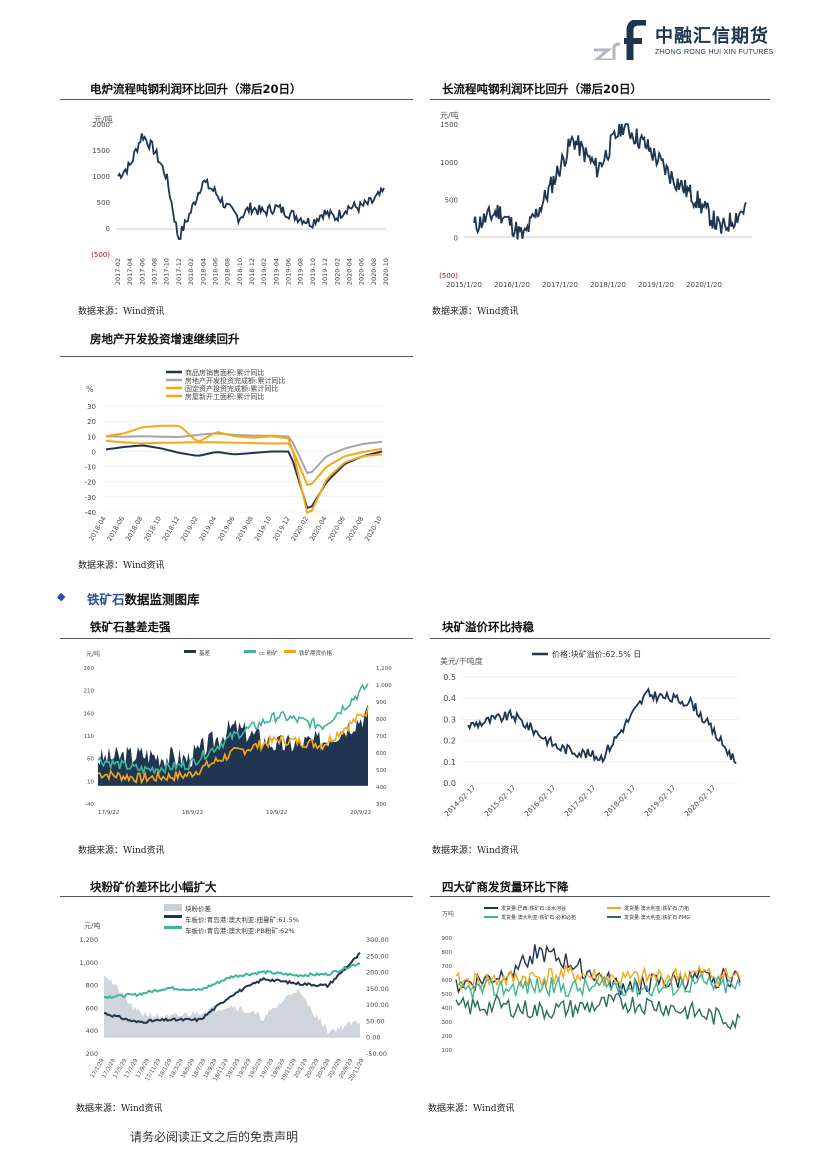 This screenshot has width=826, height=1169. I want to click on chart6-ytick-right: 250.00, so click(377, 956).